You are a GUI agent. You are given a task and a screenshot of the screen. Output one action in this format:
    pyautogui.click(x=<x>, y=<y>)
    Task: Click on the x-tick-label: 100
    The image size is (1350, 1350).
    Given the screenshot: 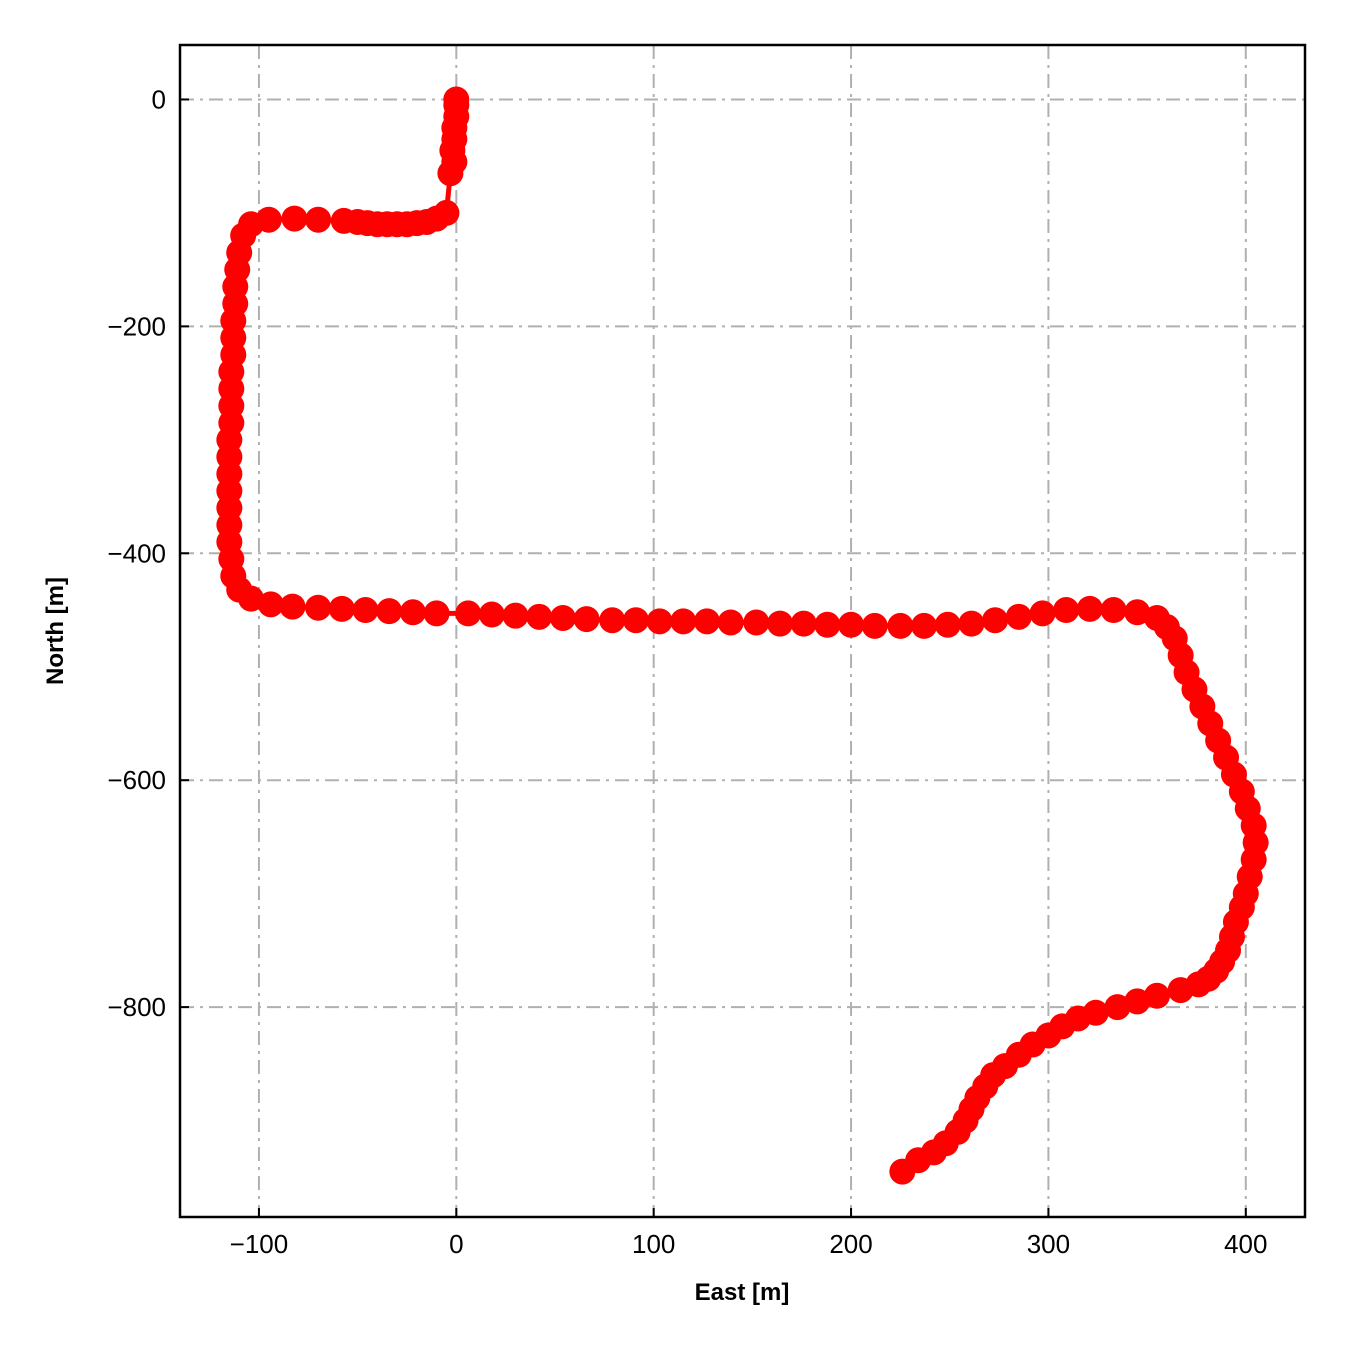 What is the action you would take?
    pyautogui.click(x=653, y=1244)
    